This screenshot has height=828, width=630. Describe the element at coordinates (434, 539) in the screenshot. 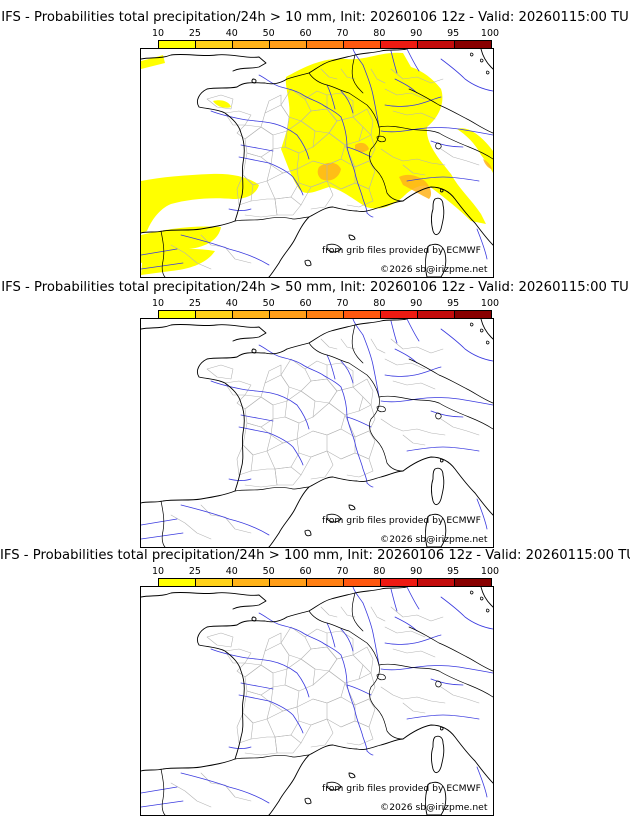

I see `copyright-text: ©2026 sb@irizpme.net` at that location.